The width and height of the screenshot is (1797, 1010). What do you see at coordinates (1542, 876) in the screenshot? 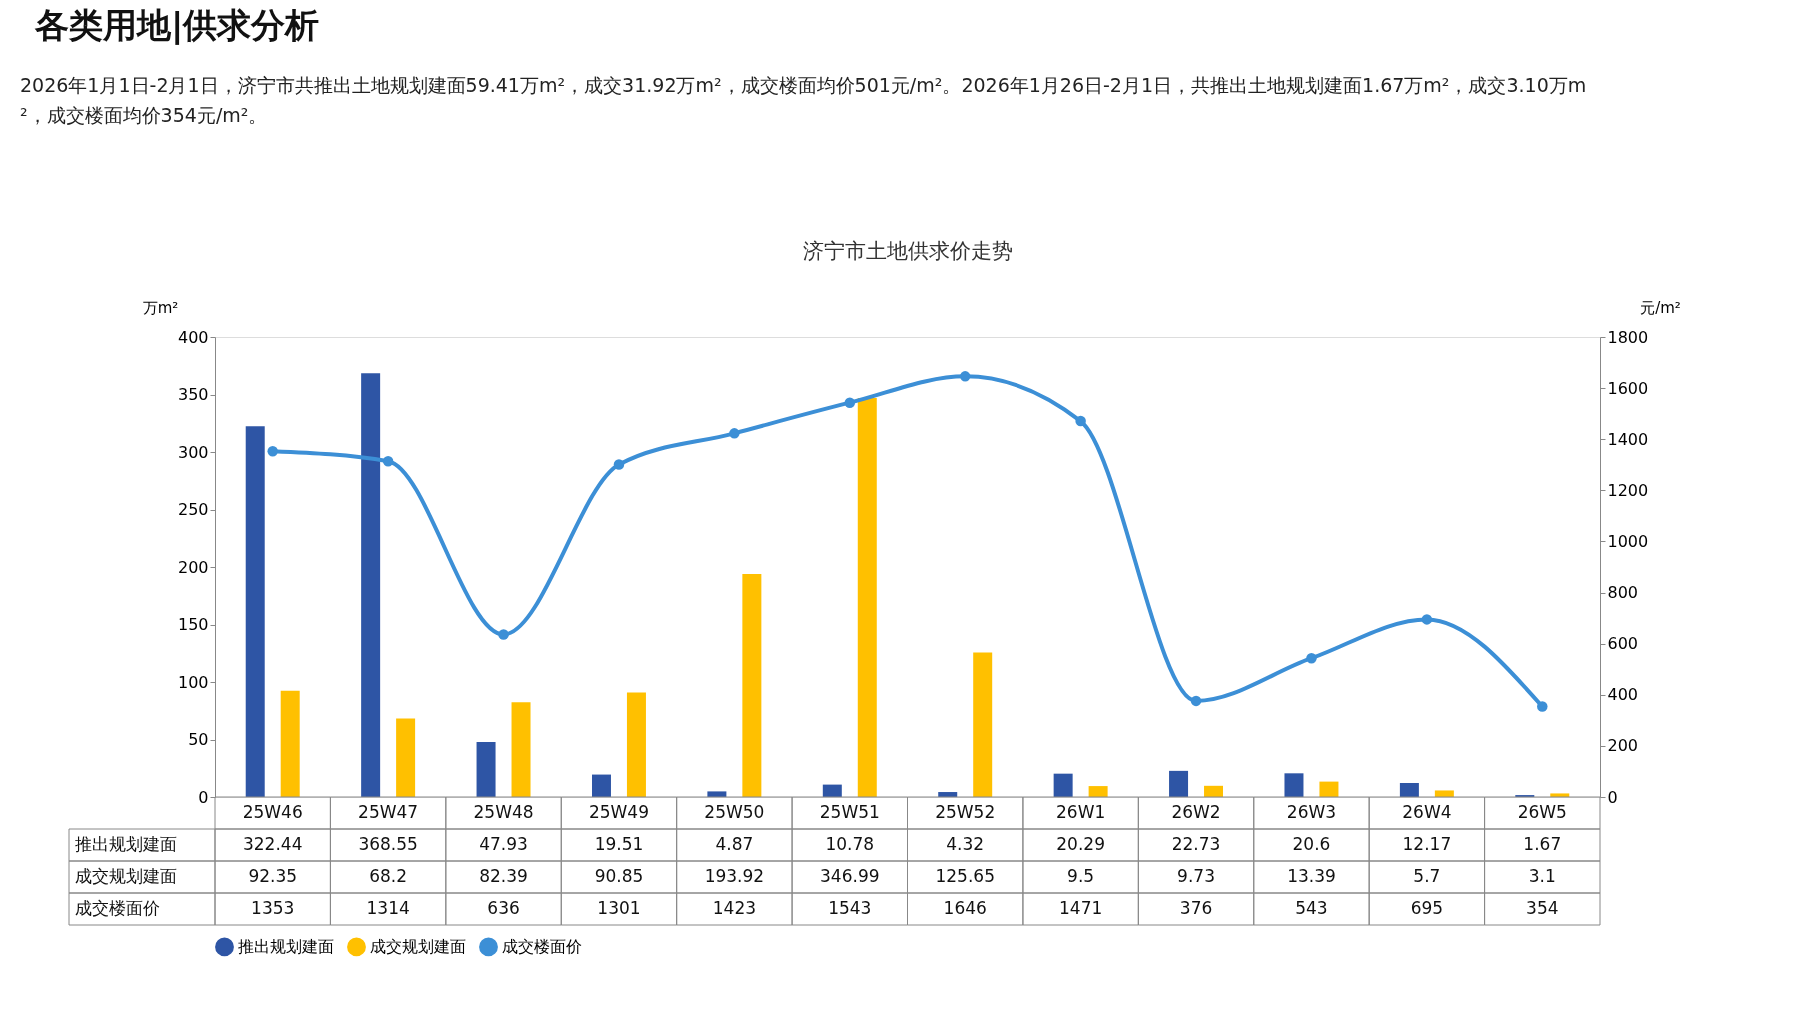
I see `data-label: 3.1` at bounding box center [1542, 876].